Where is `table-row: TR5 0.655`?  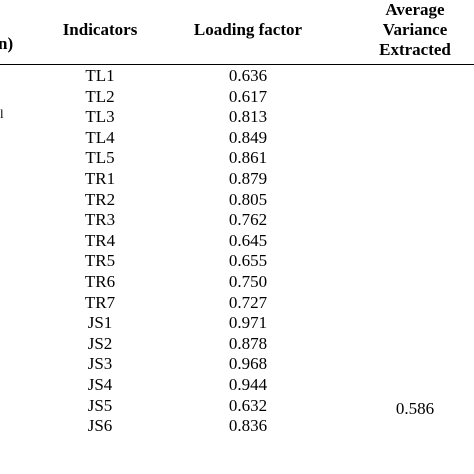
table-row: TR5 0.655 is located at coordinates (237, 261).